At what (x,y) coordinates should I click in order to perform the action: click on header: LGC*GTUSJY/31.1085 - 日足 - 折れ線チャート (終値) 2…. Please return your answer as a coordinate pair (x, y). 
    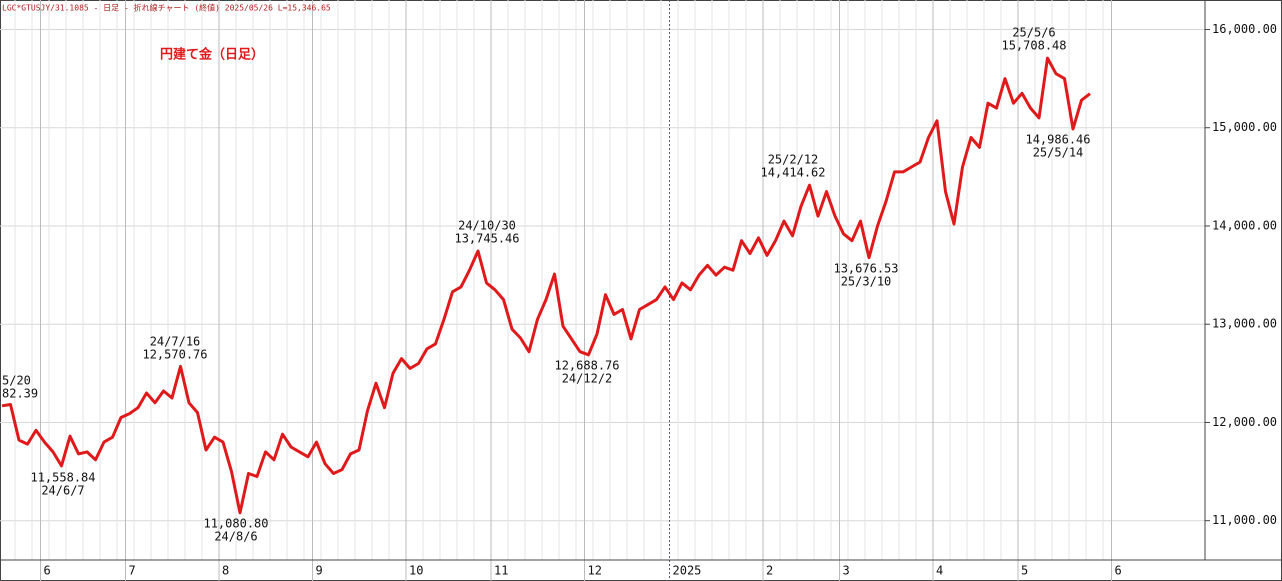
    Looking at the image, I should click on (166, 8).